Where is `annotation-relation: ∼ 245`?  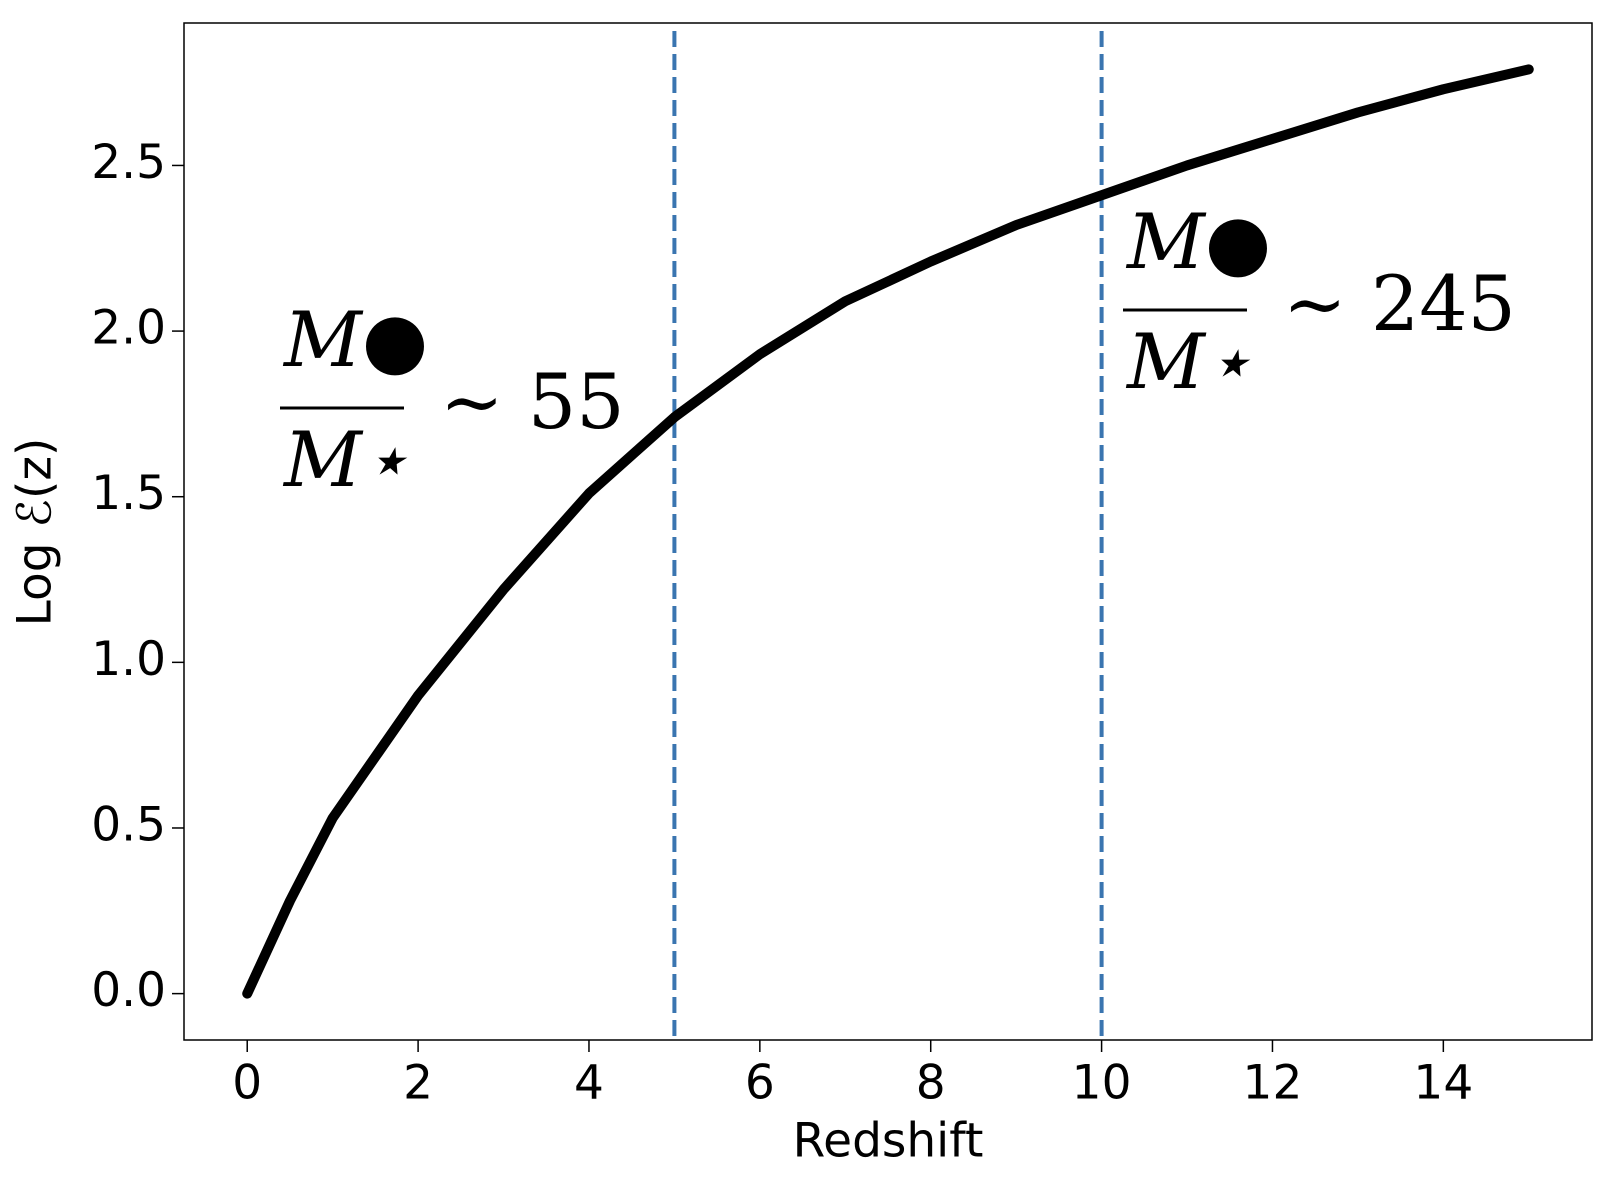 annotation-relation: ∼ 245 is located at coordinates (1399, 303).